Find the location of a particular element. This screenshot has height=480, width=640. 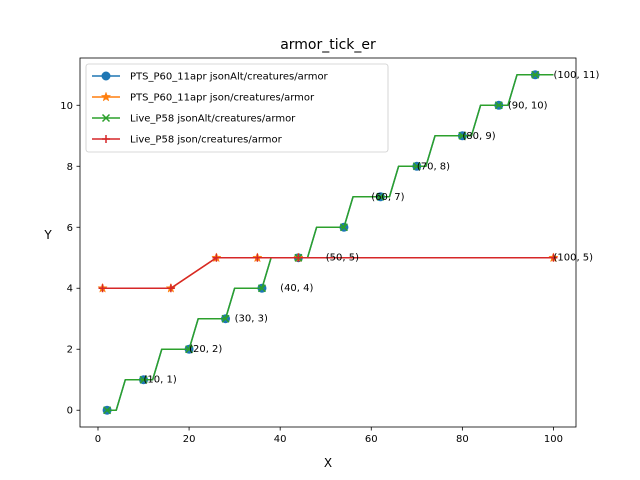

x-tick-label: 20 is located at coordinates (189, 439).